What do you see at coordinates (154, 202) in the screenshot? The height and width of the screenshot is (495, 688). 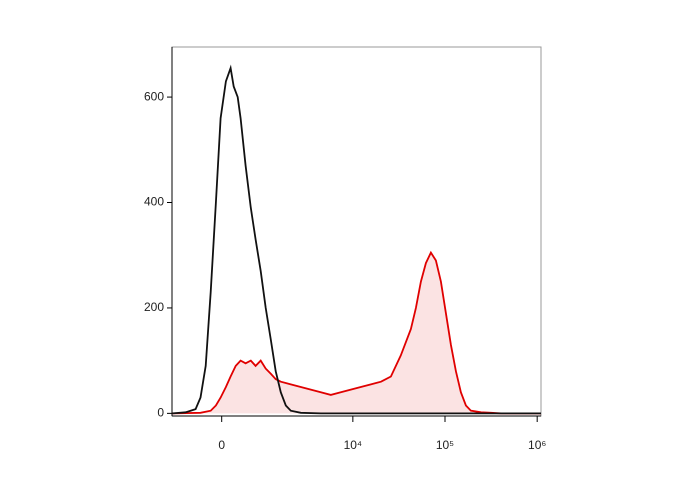 I see `y-tick-label: 400` at bounding box center [154, 202].